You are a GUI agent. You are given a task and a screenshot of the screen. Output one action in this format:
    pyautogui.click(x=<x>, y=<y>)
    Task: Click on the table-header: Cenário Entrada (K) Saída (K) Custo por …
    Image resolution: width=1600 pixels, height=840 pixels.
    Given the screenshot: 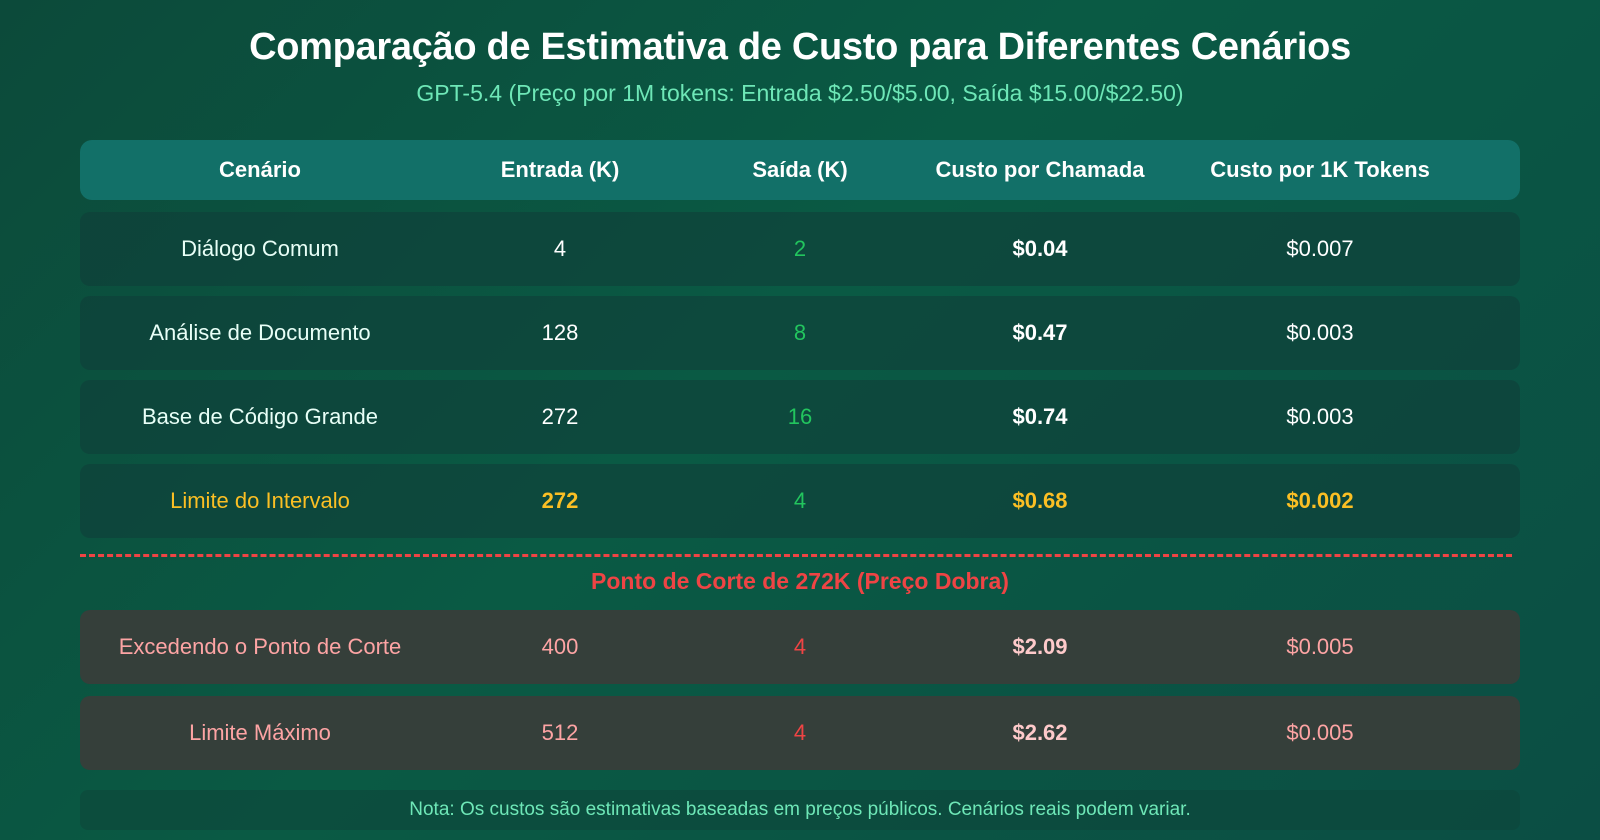 What is the action you would take?
    pyautogui.click(x=800, y=170)
    